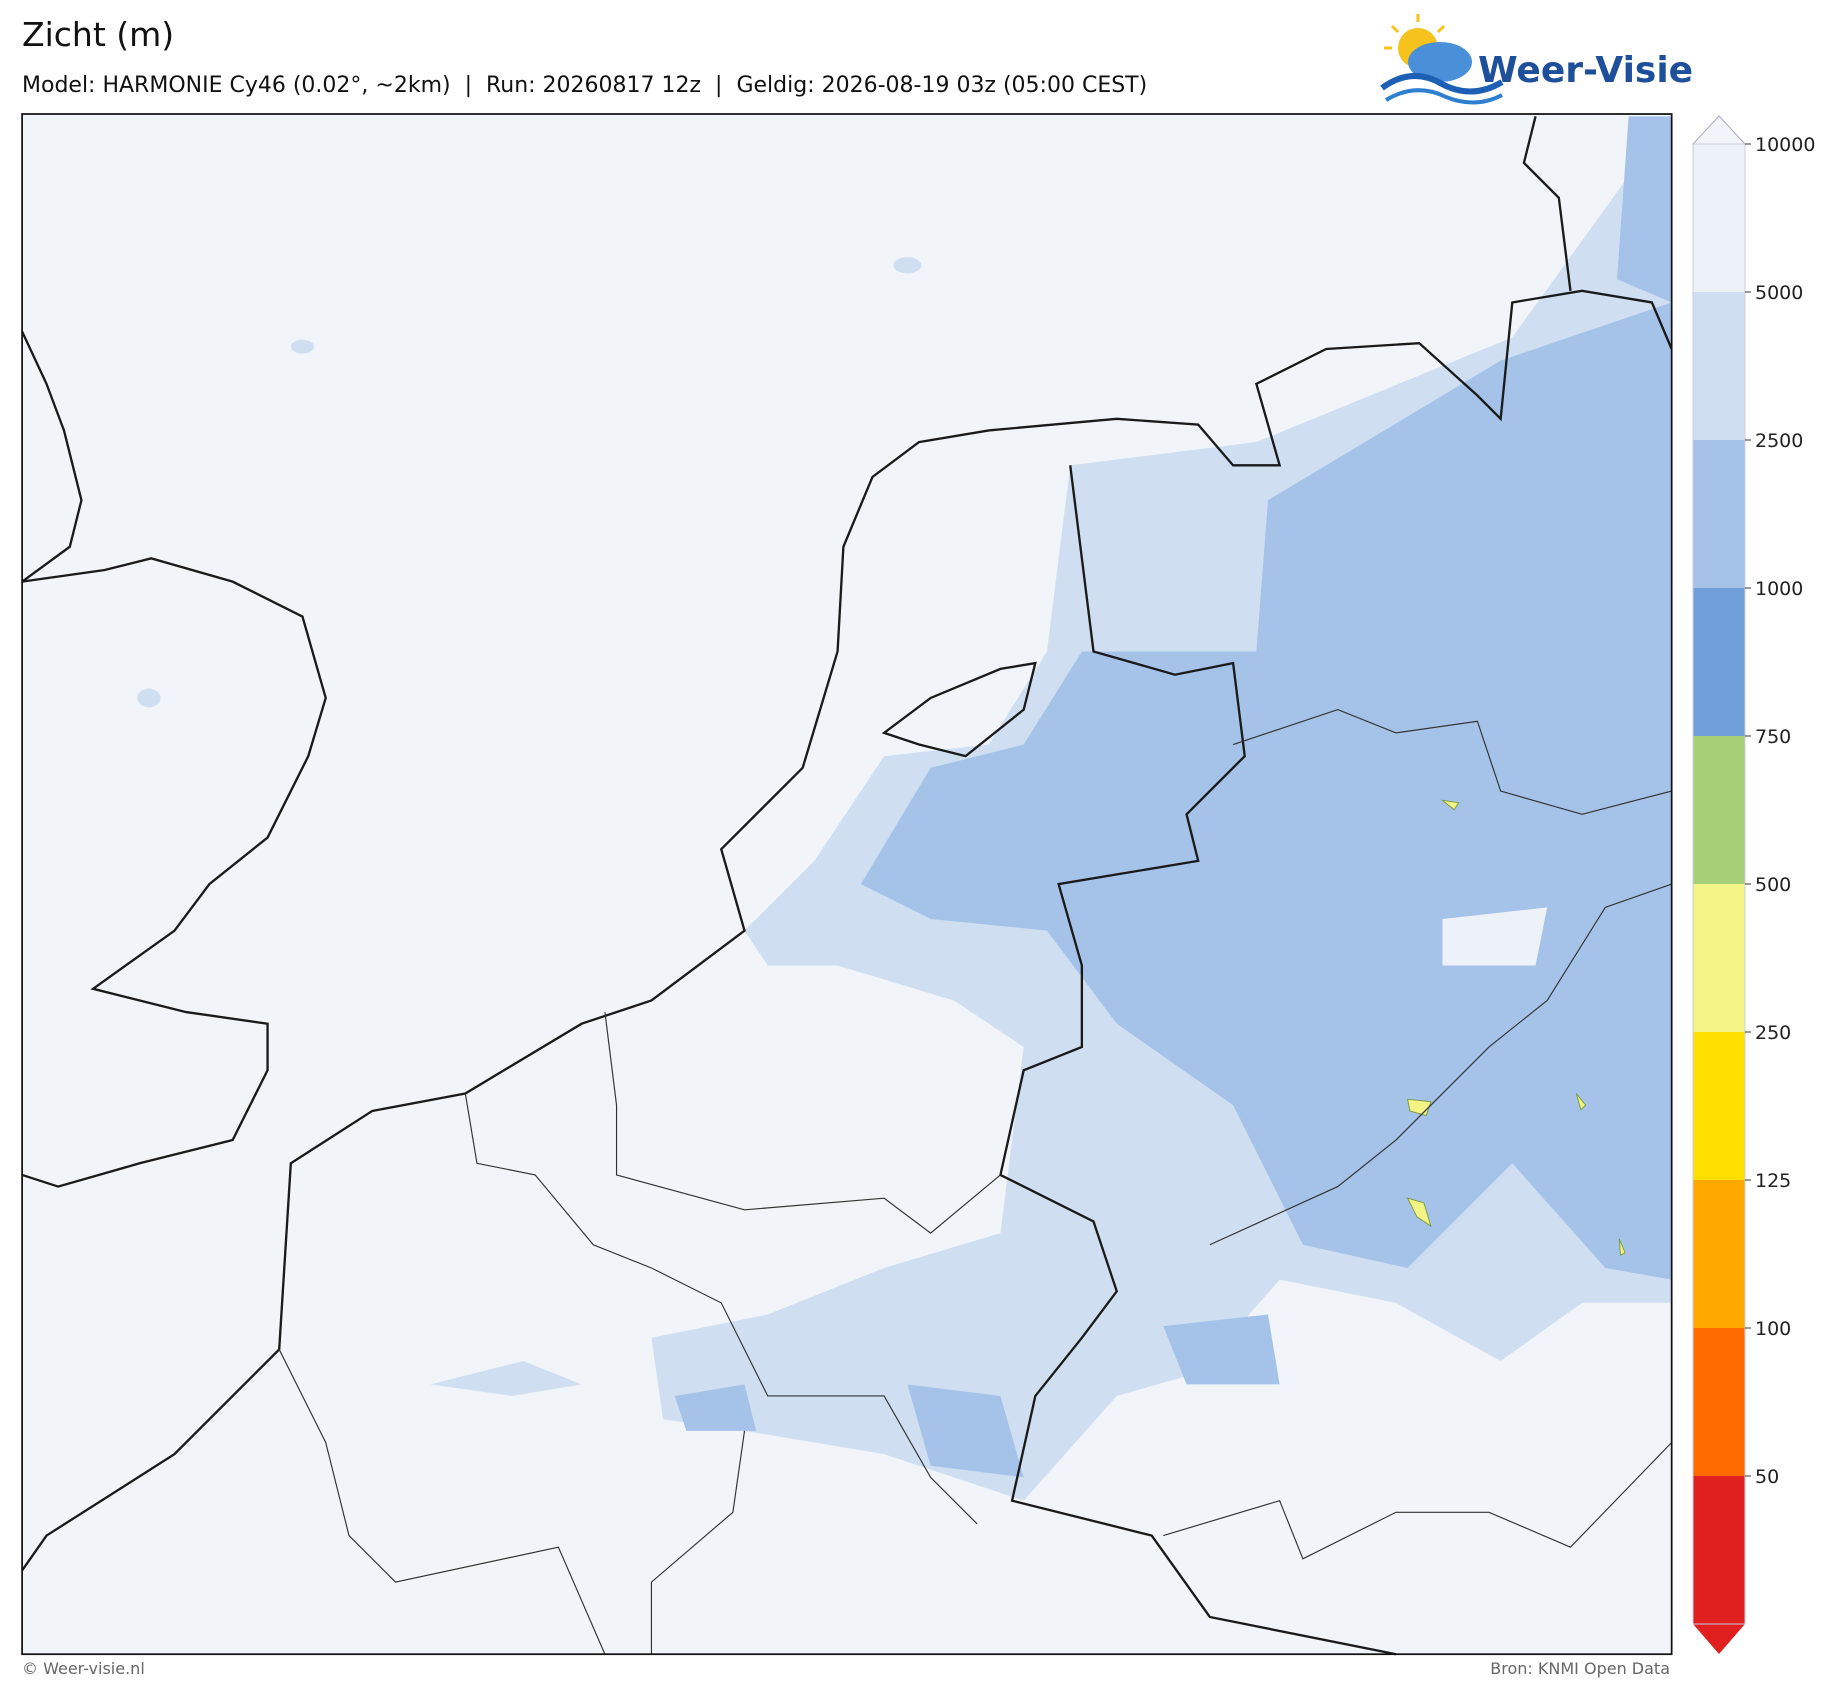 The height and width of the screenshot is (1685, 1824). Describe the element at coordinates (1719, 1639) in the screenshot. I see `colorbar-extend-low` at that location.